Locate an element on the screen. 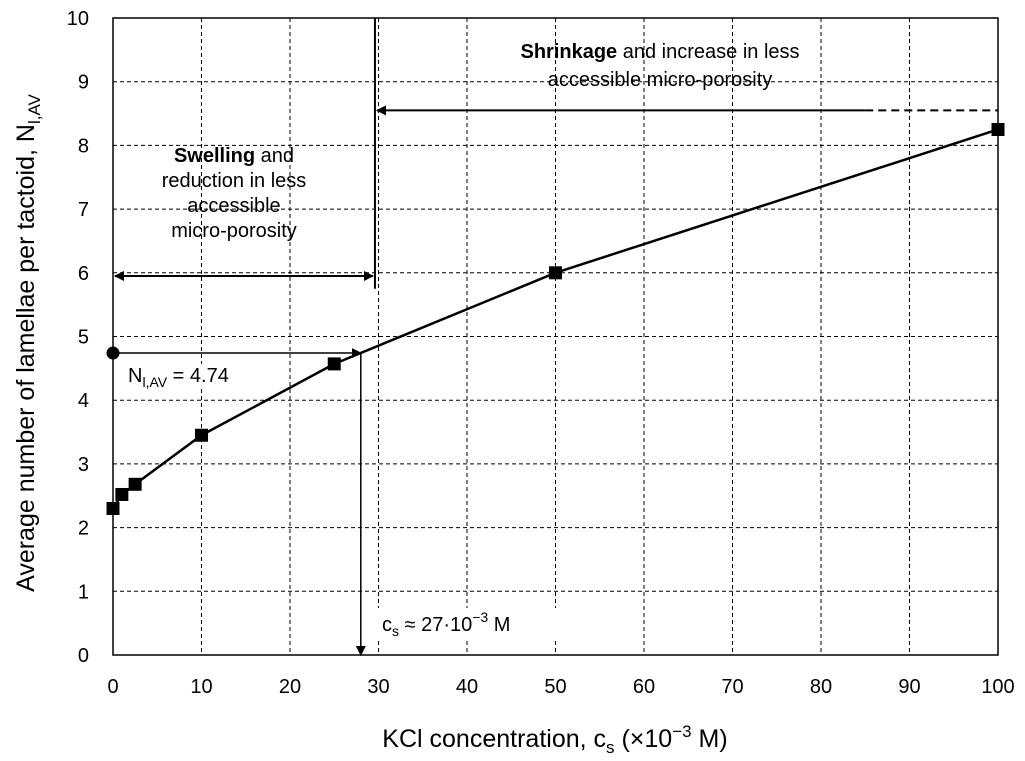  reference-label-background is located at coordinates (189, 376).